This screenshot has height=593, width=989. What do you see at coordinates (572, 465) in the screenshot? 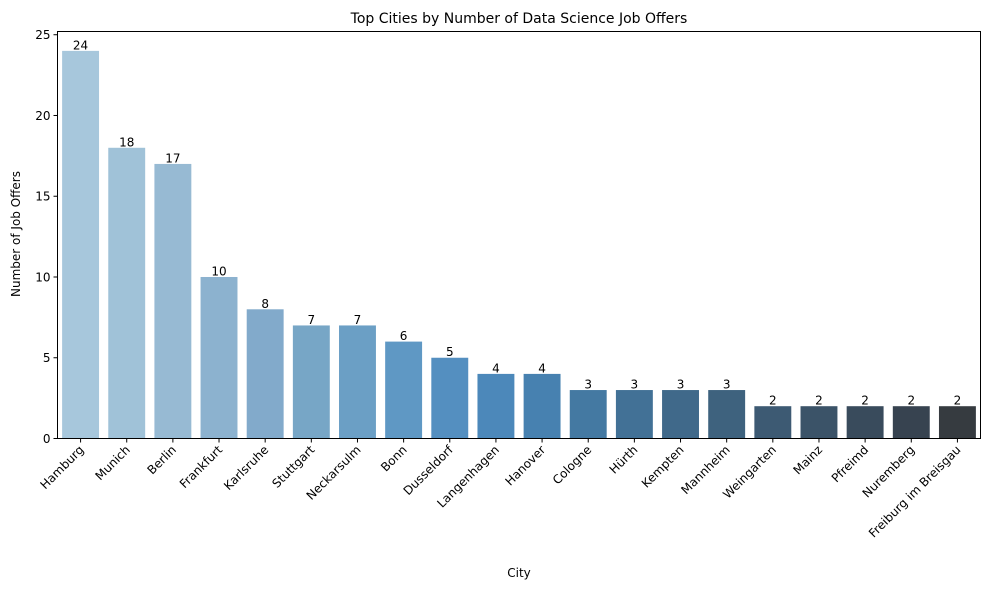
I see `x-tick-label: Cologne` at bounding box center [572, 465].